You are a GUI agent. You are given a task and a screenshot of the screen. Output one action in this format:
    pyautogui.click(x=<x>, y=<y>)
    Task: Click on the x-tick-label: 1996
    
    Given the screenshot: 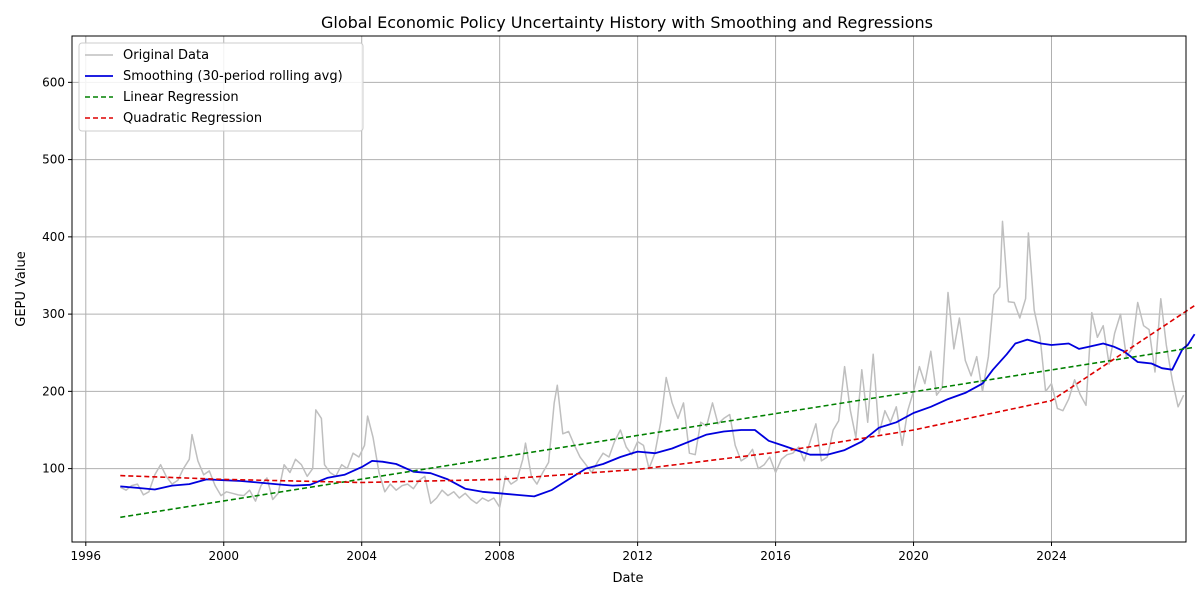 What is the action you would take?
    pyautogui.click(x=86, y=556)
    